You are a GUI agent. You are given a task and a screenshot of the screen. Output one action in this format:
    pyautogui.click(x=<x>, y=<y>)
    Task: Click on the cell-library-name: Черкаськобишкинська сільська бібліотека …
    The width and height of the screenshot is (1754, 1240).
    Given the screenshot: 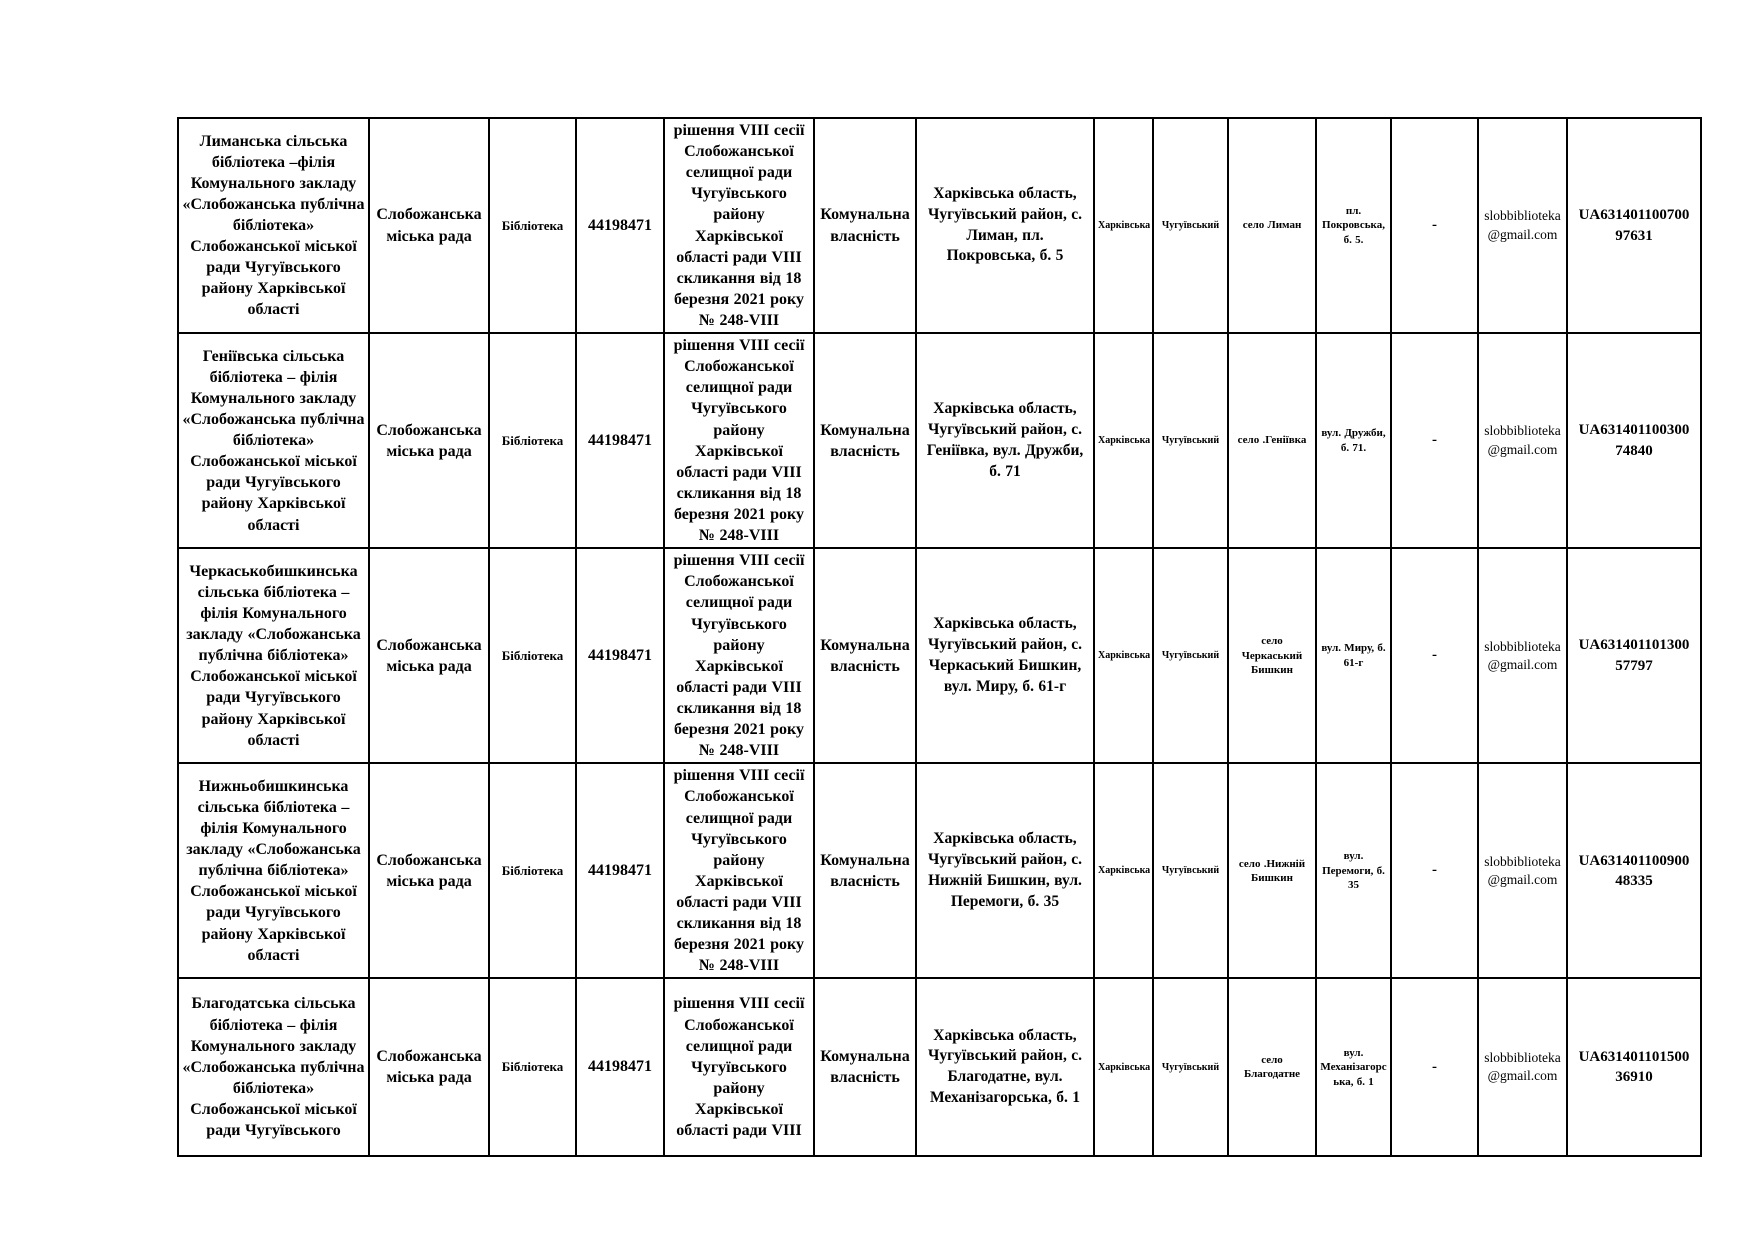 What is the action you would take?
    pyautogui.click(x=273, y=656)
    